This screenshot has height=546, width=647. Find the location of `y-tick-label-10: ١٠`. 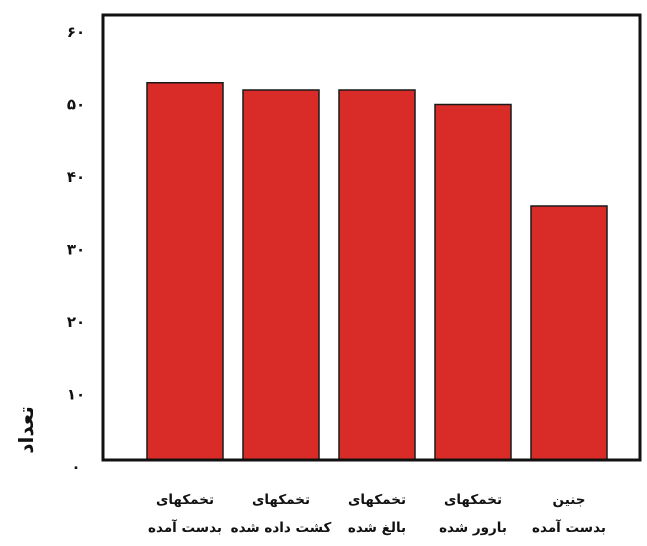

y-tick-label-10: ١٠ is located at coordinates (76, 395).